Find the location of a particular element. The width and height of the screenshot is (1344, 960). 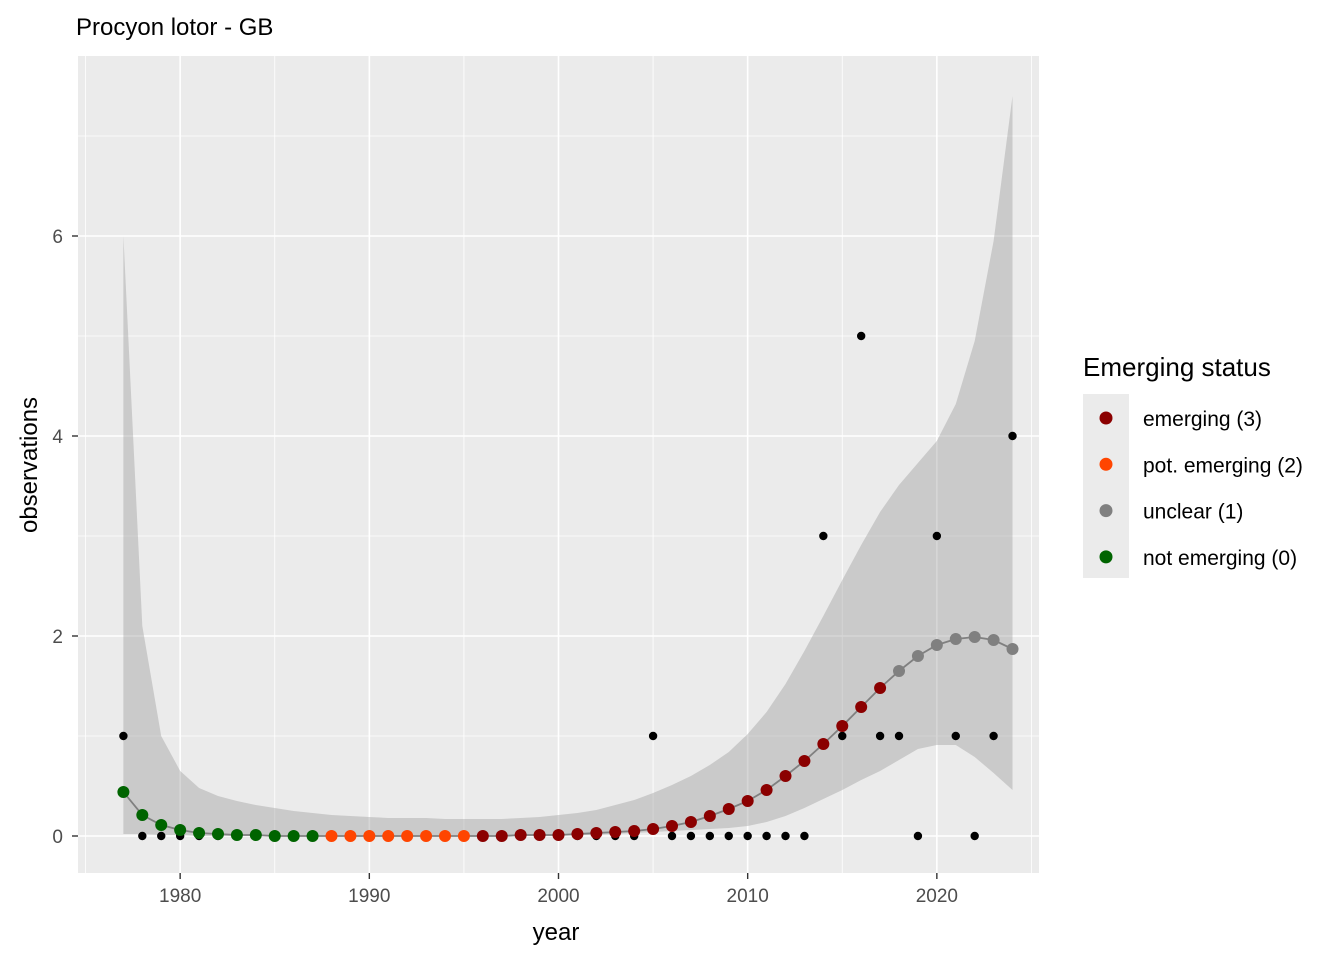

fit-points is located at coordinates (568, 736).